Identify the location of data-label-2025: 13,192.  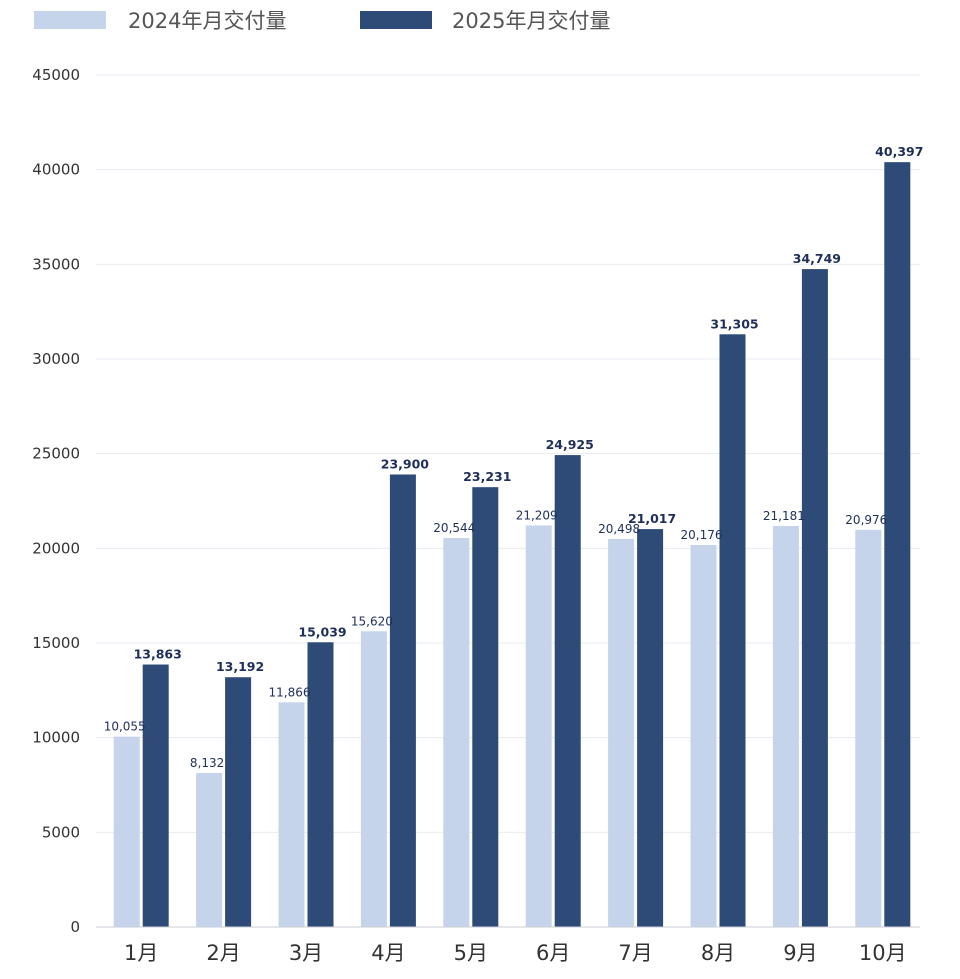
(240, 666).